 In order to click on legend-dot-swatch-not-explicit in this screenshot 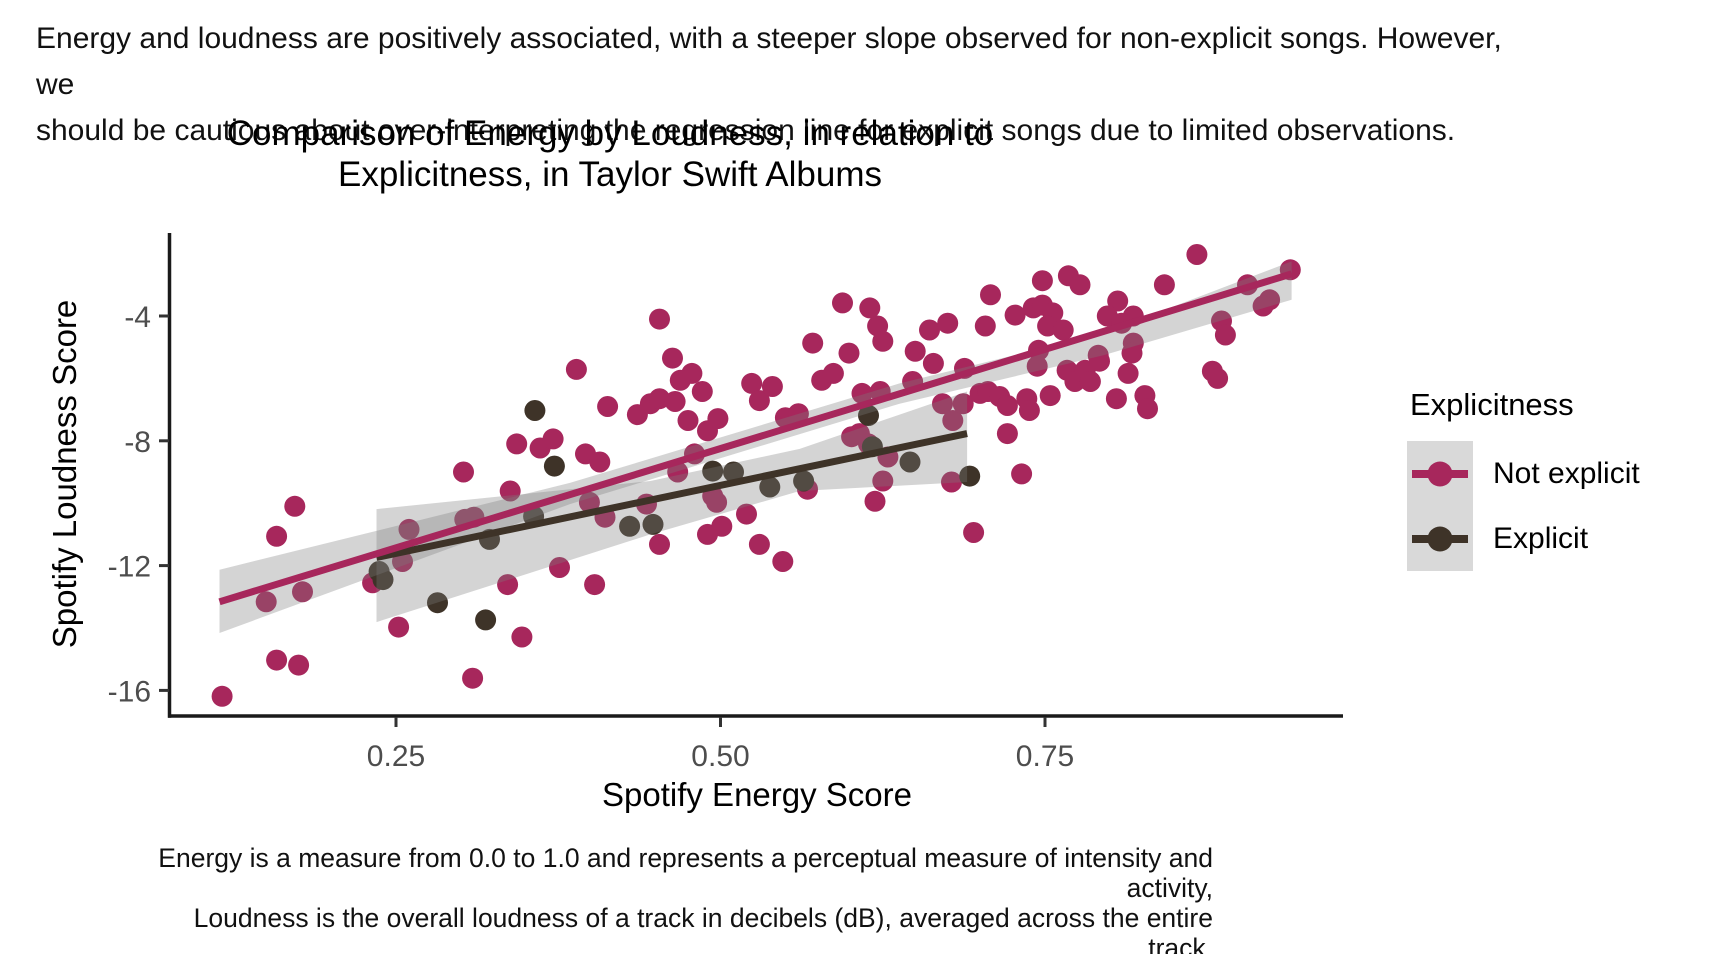, I will do `click(1440, 473)`.